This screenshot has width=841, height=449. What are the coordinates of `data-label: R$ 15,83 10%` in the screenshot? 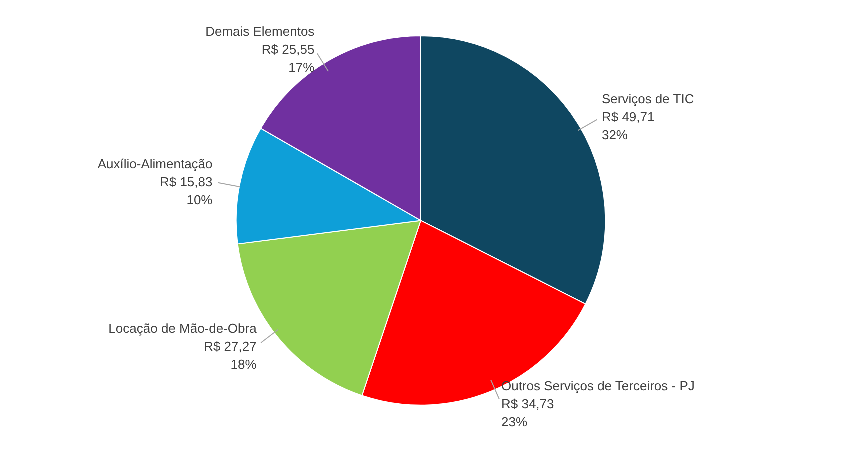 It's located at (187, 191).